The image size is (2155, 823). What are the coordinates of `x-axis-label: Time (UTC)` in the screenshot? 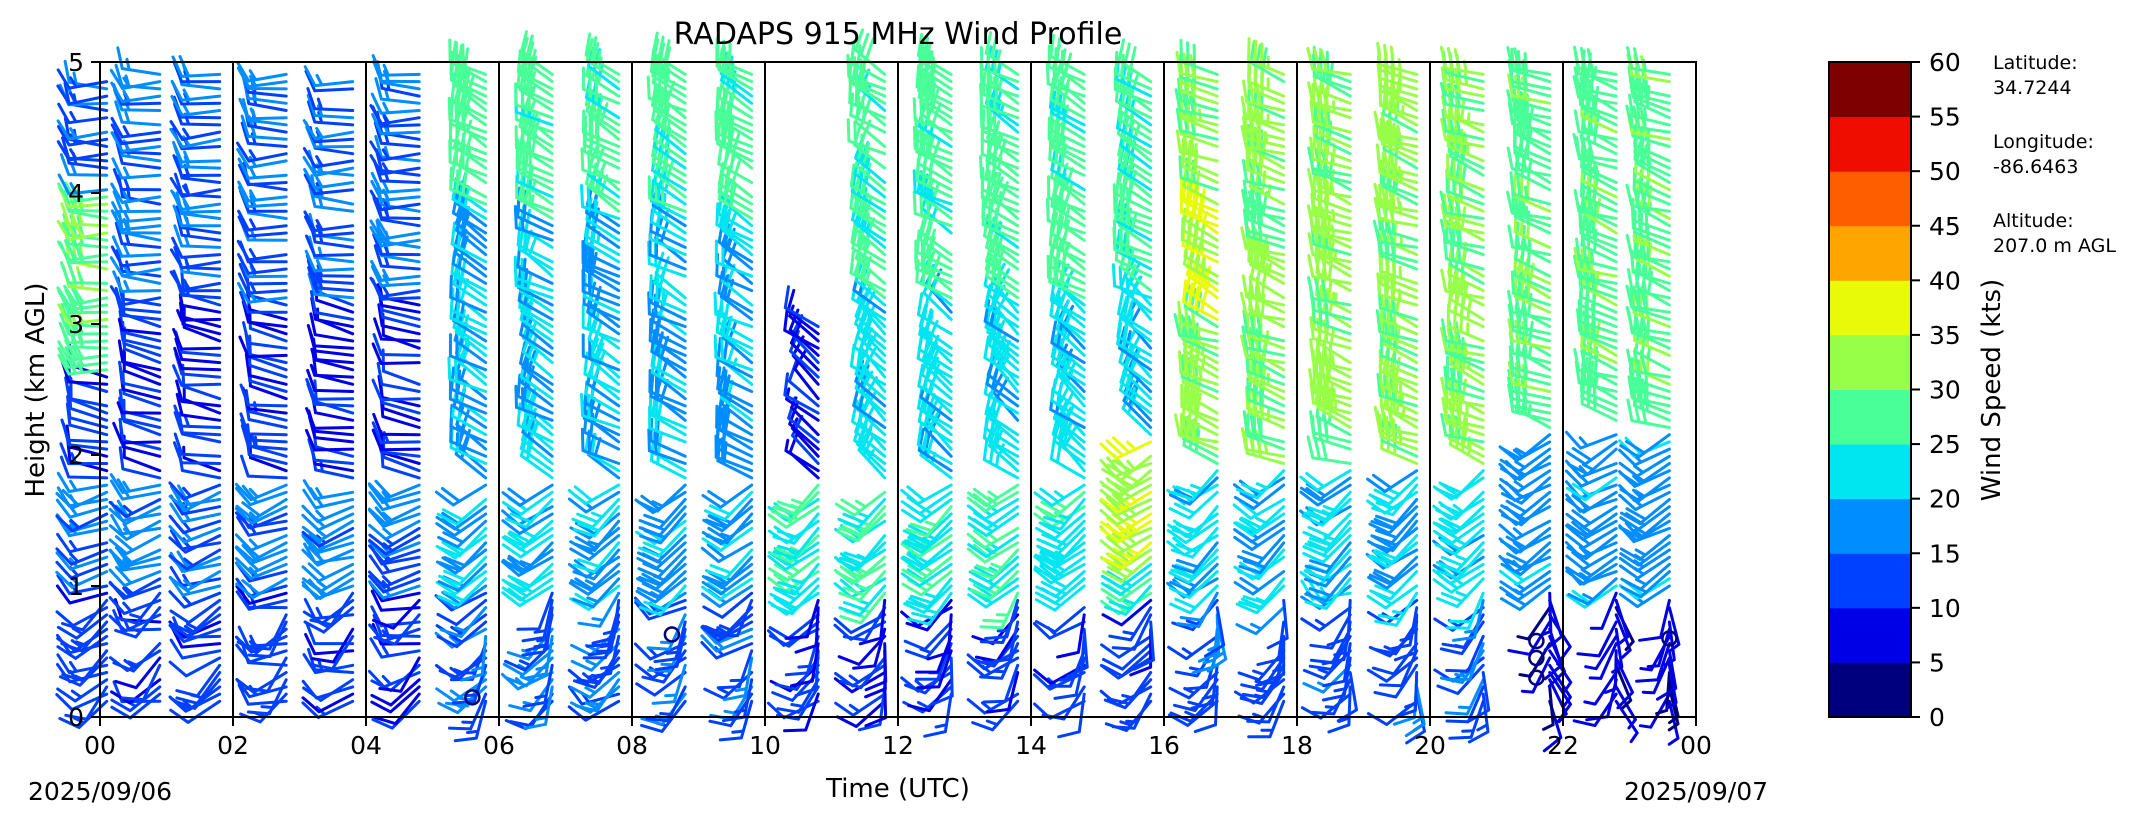 It's located at (897, 789).